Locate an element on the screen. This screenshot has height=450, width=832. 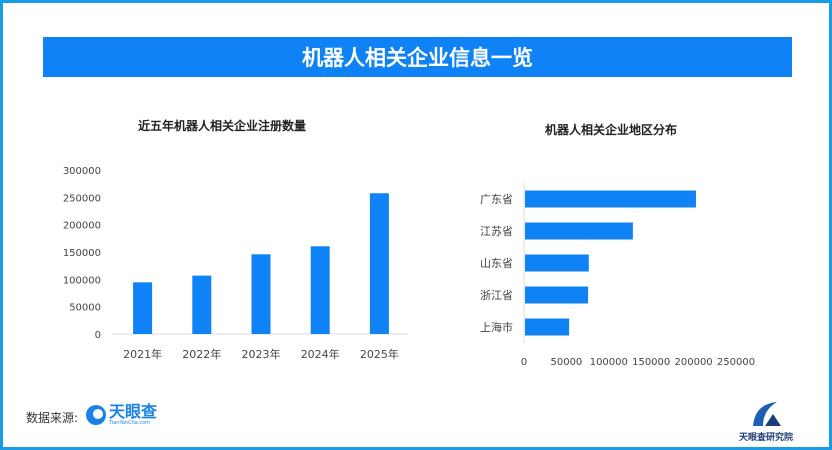
x-tick-label: 250000 is located at coordinates (736, 362).